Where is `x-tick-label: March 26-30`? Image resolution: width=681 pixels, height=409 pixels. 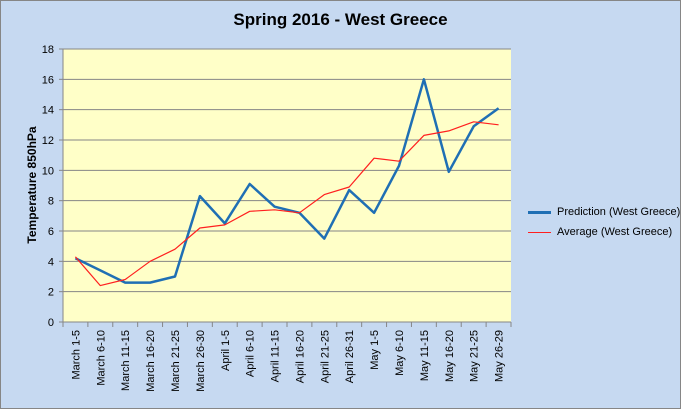
x-tick-label: March 26-30 is located at coordinates (201, 361).